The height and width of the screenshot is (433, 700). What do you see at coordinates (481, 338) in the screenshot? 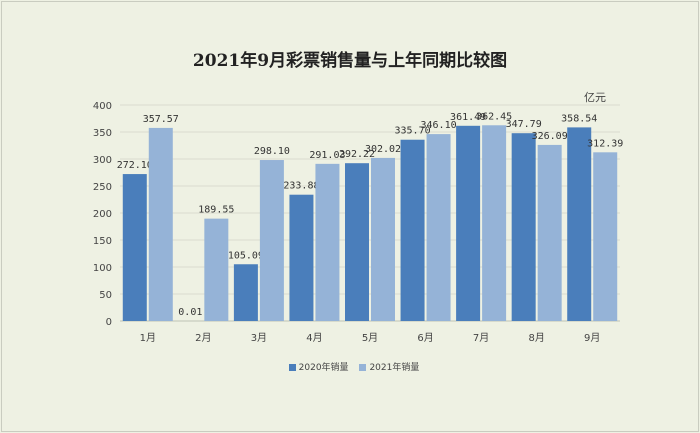
I see `x-tick-label: 7月` at bounding box center [481, 338].